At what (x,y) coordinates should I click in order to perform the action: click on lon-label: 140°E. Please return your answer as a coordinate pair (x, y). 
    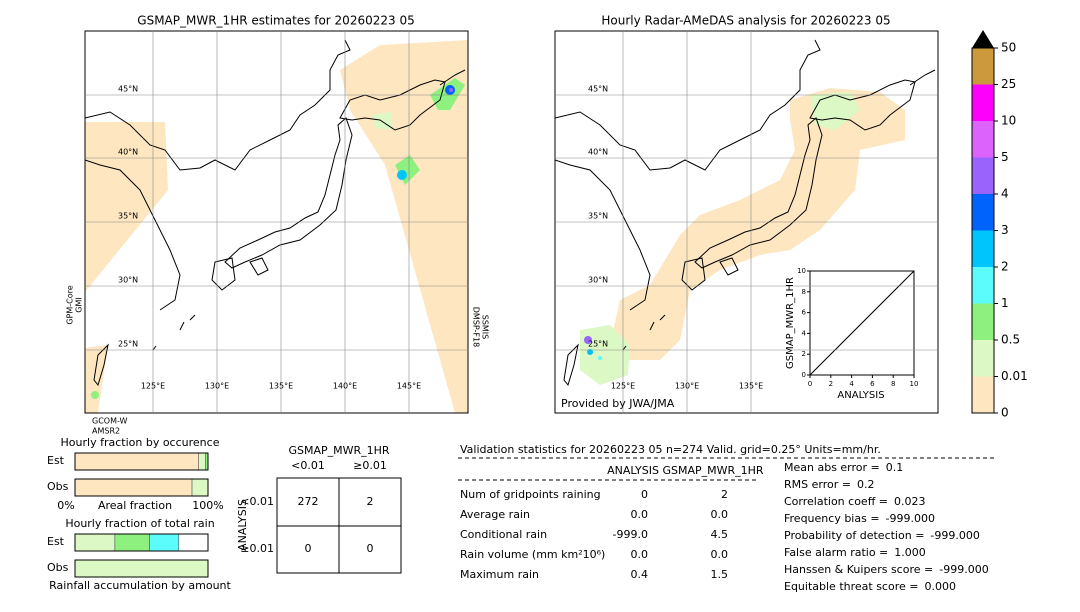
    Looking at the image, I should click on (345, 386).